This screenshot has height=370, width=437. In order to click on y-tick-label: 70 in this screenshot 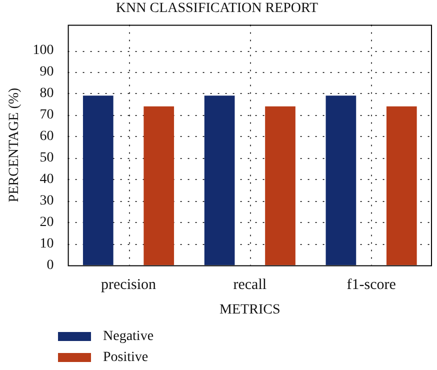, I will do `click(47, 115)`.